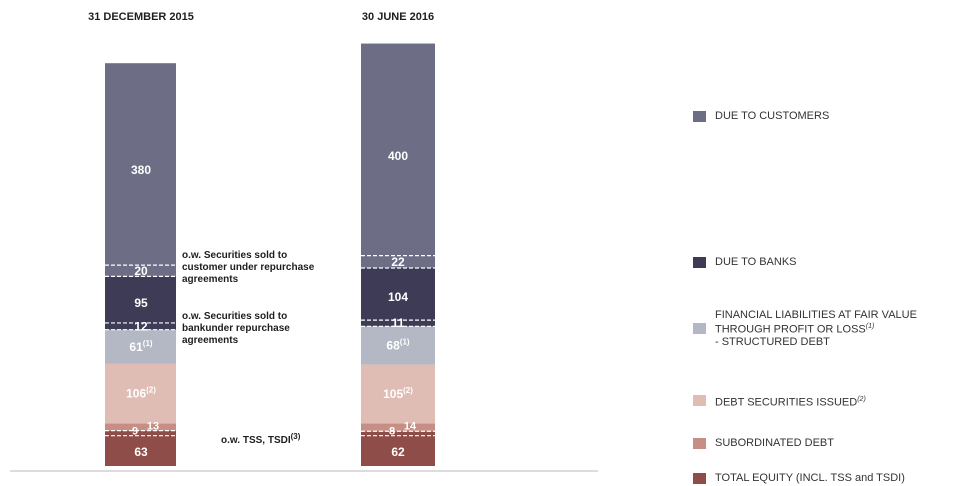  I want to click on legend-item-subordinated-debt: SUBORDINATED DEBT, so click(763, 443).